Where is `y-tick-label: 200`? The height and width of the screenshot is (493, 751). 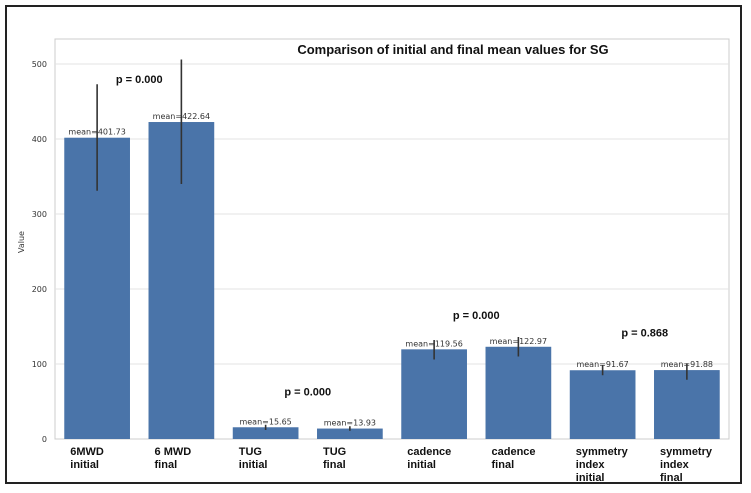
y-tick-label: 200 is located at coordinates (39, 289).